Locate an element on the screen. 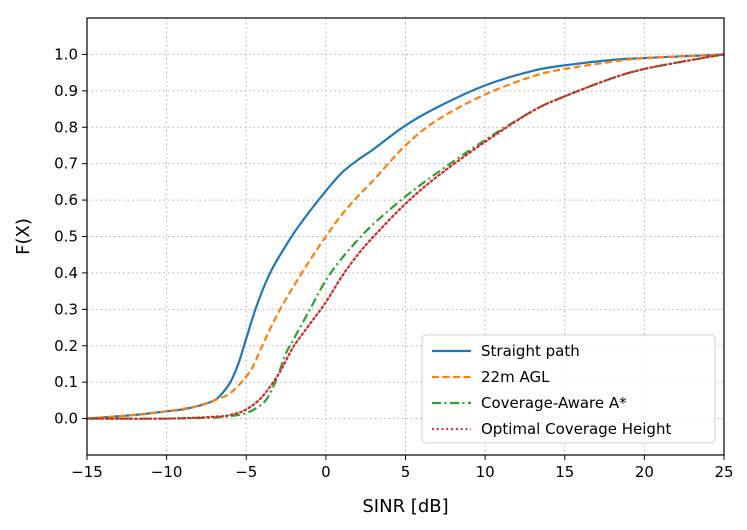 The width and height of the screenshot is (747, 530). y-tick-label: 0.5 is located at coordinates (66, 237).